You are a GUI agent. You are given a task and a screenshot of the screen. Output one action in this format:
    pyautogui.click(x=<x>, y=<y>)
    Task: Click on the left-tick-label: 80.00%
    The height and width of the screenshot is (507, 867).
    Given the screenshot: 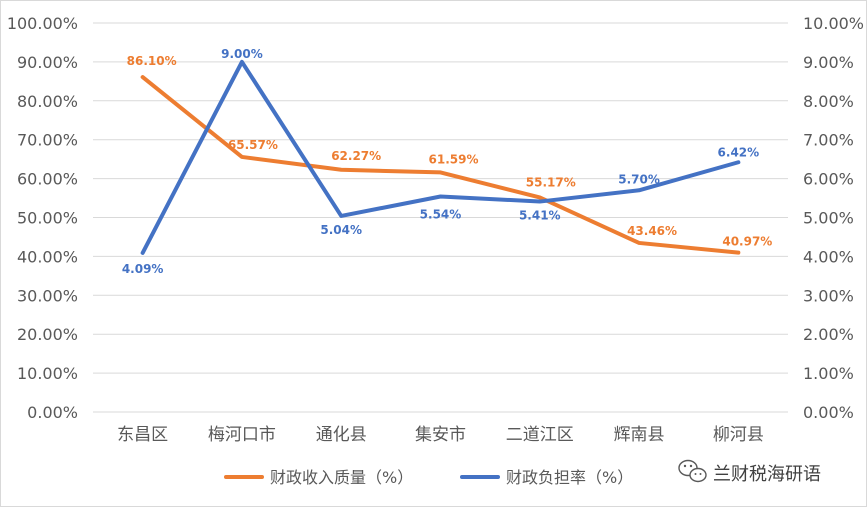 What is the action you would take?
    pyautogui.click(x=47, y=101)
    